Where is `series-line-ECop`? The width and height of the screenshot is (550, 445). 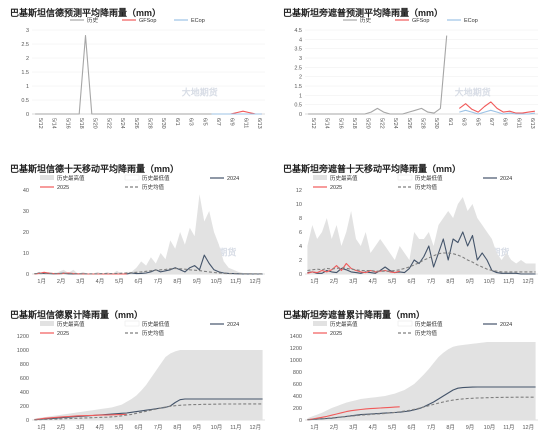 series-line-ECop is located at coordinates (497, 112).